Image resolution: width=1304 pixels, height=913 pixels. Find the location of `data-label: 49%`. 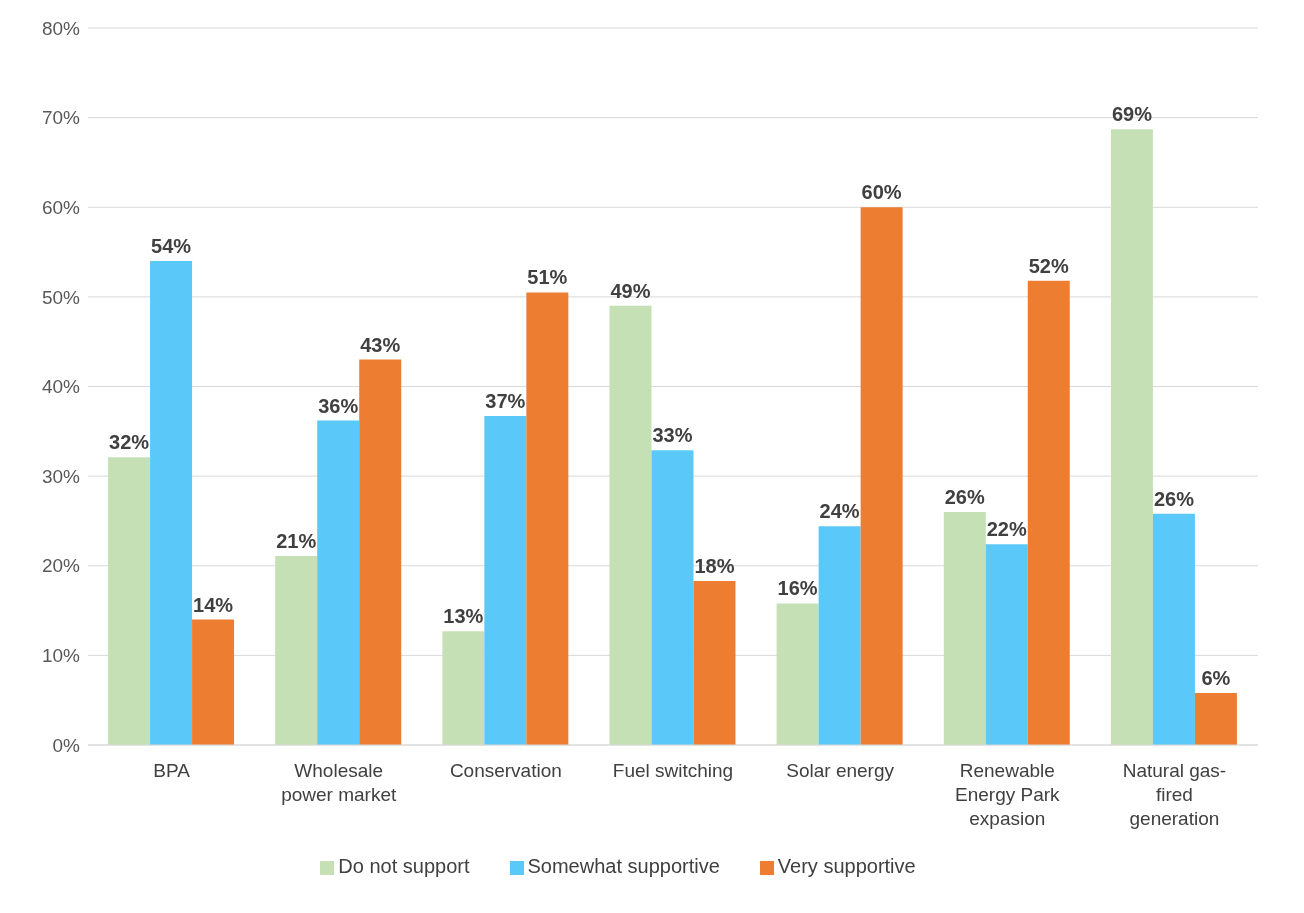

data-label: 49% is located at coordinates (630, 290).